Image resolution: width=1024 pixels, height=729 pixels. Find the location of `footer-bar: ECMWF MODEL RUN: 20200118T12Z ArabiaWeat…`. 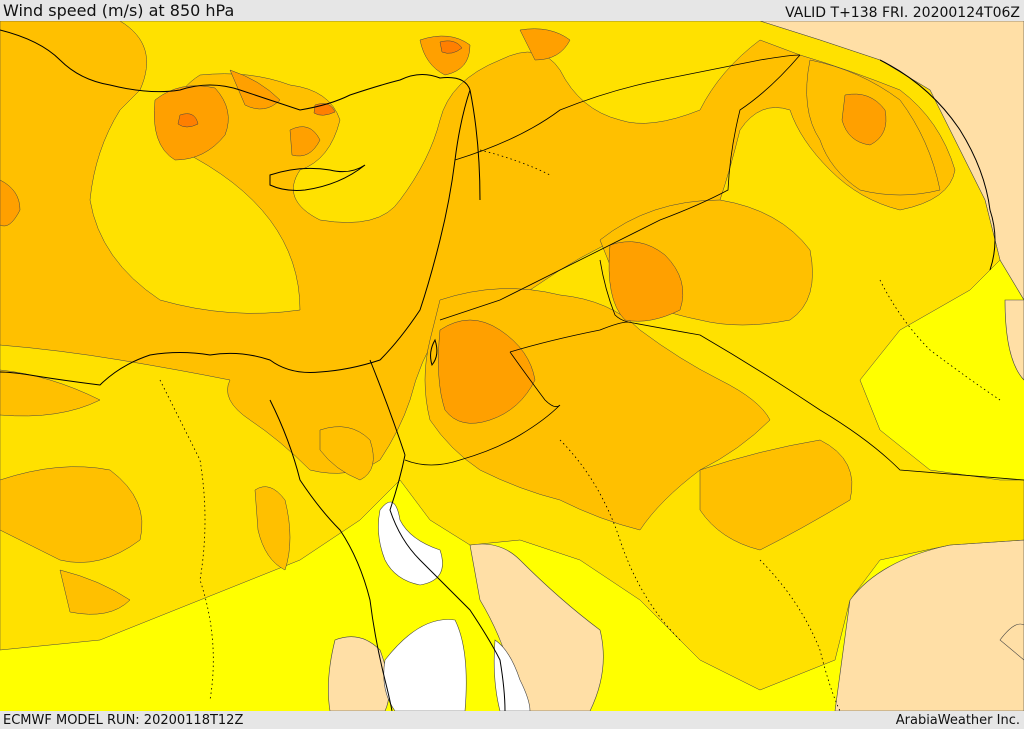

footer-bar: ECMWF MODEL RUN: 20200118T12Z ArabiaWeat… is located at coordinates (512, 720).